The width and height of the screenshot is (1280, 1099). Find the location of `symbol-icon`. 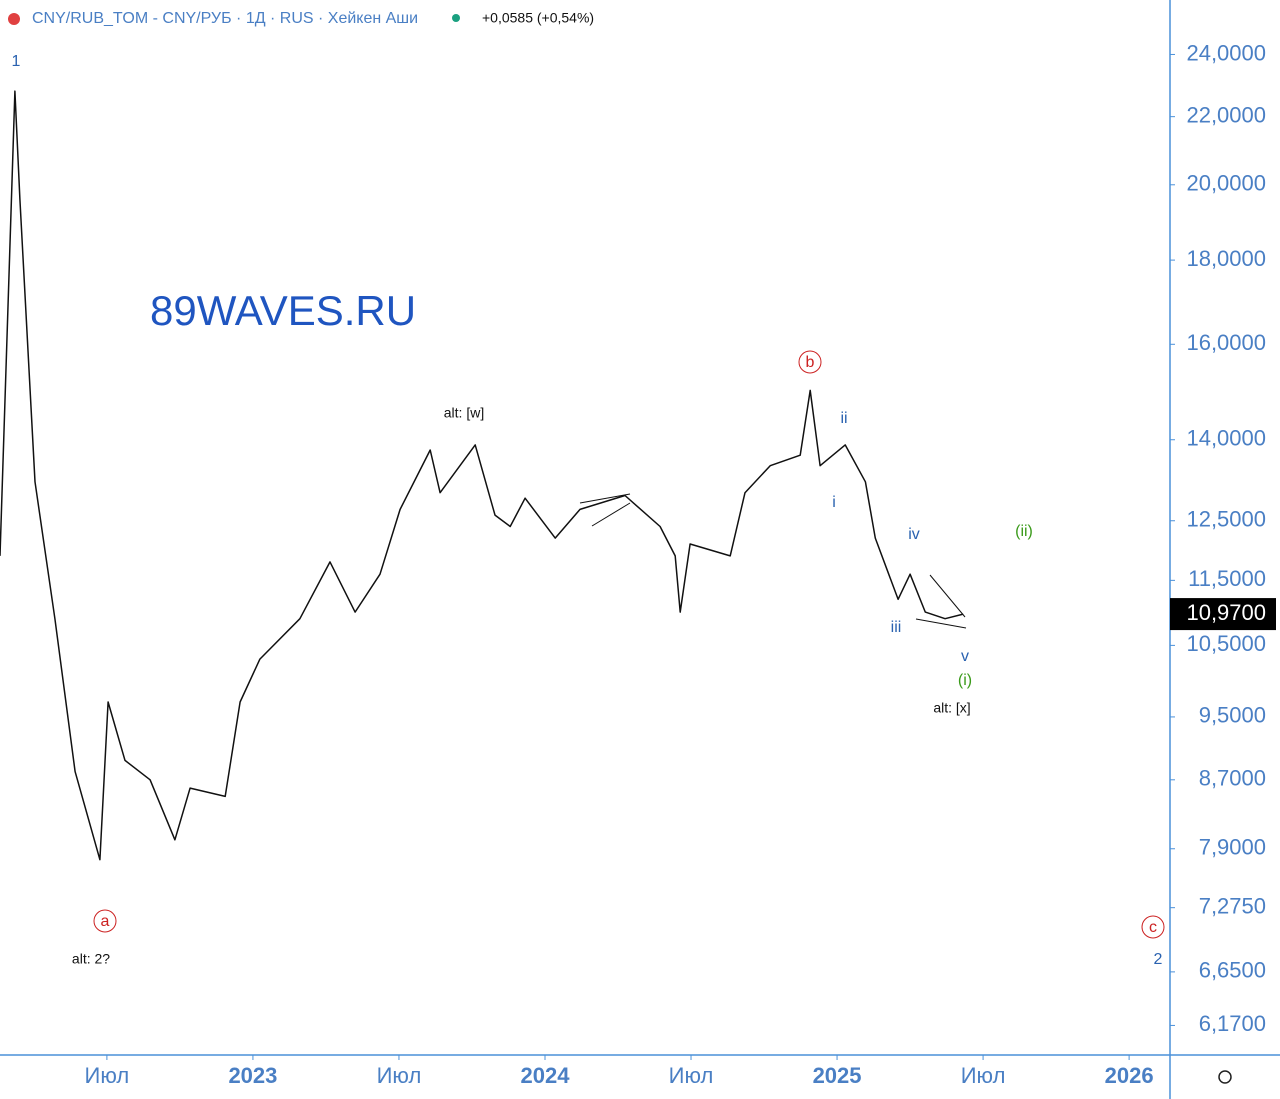

symbol-icon is located at coordinates (14, 19).